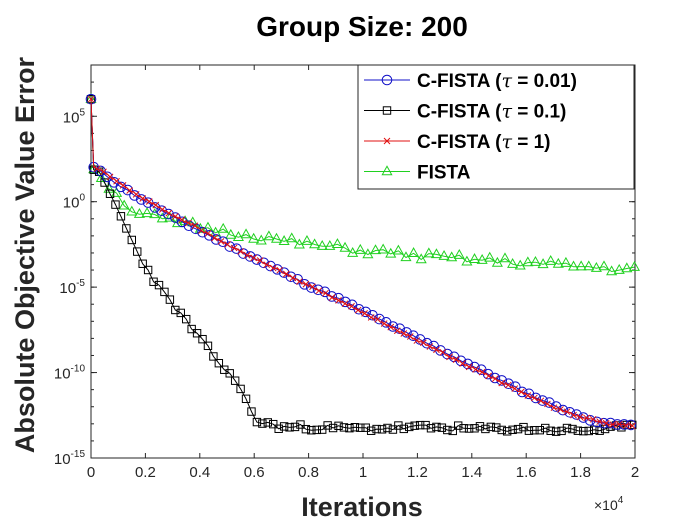 The height and width of the screenshot is (525, 700). I want to click on legend-label-suffix: = 1), so click(531, 142).